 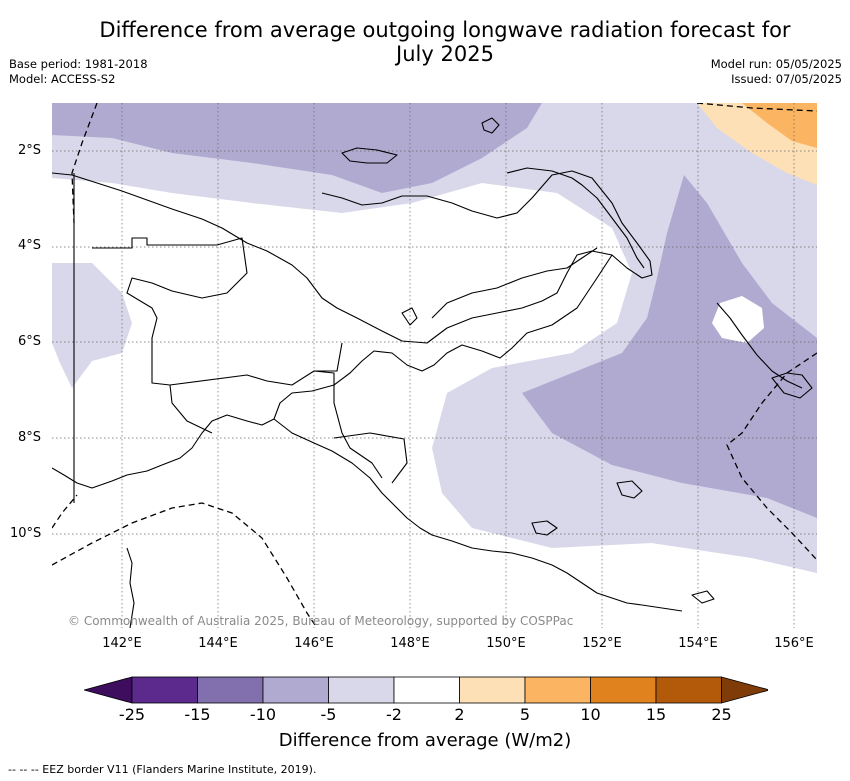 I want to click on colorbar-tick-label: 10, so click(x=590, y=714).